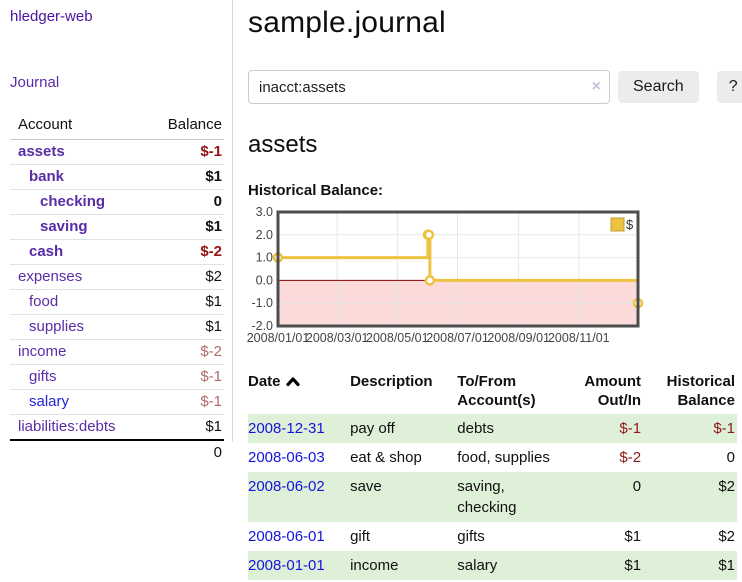 This screenshot has height=582, width=742. I want to click on y-tick-label: 1.0, so click(264, 258).